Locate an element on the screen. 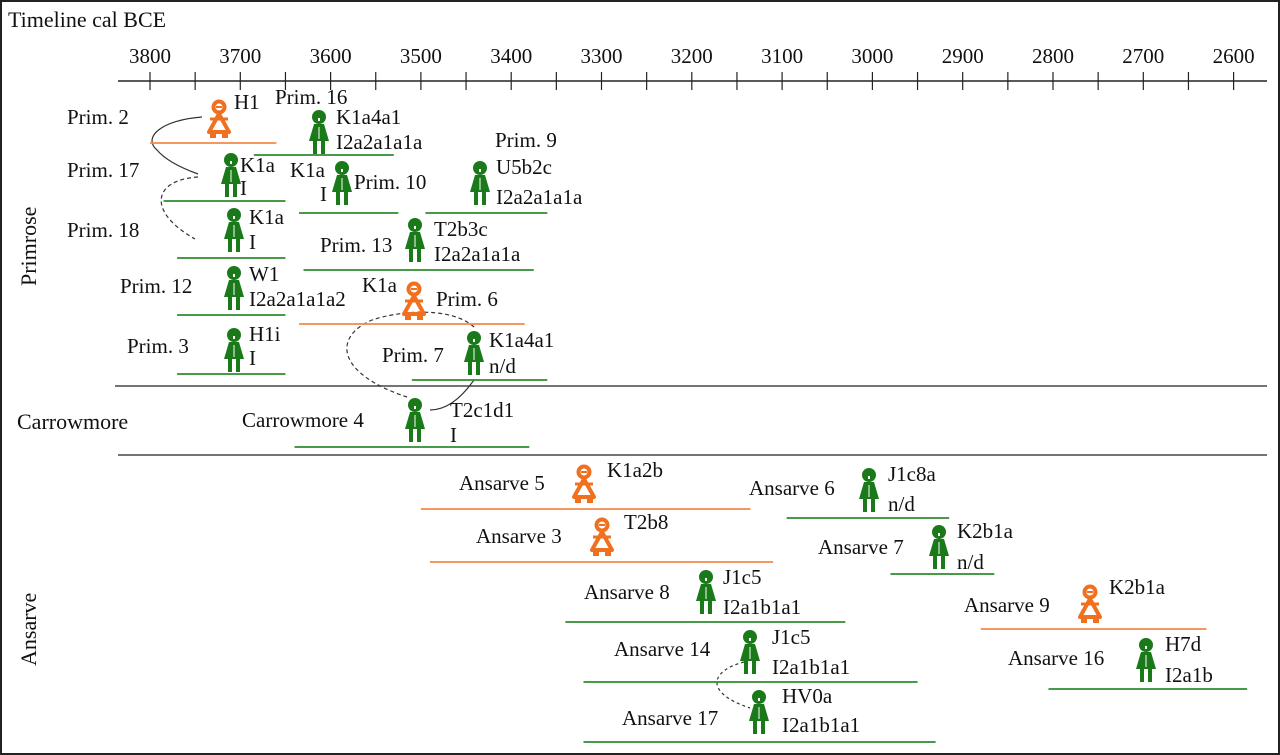 This screenshot has width=1280, height=755. mt-haplogroup: H7d is located at coordinates (1183, 644).